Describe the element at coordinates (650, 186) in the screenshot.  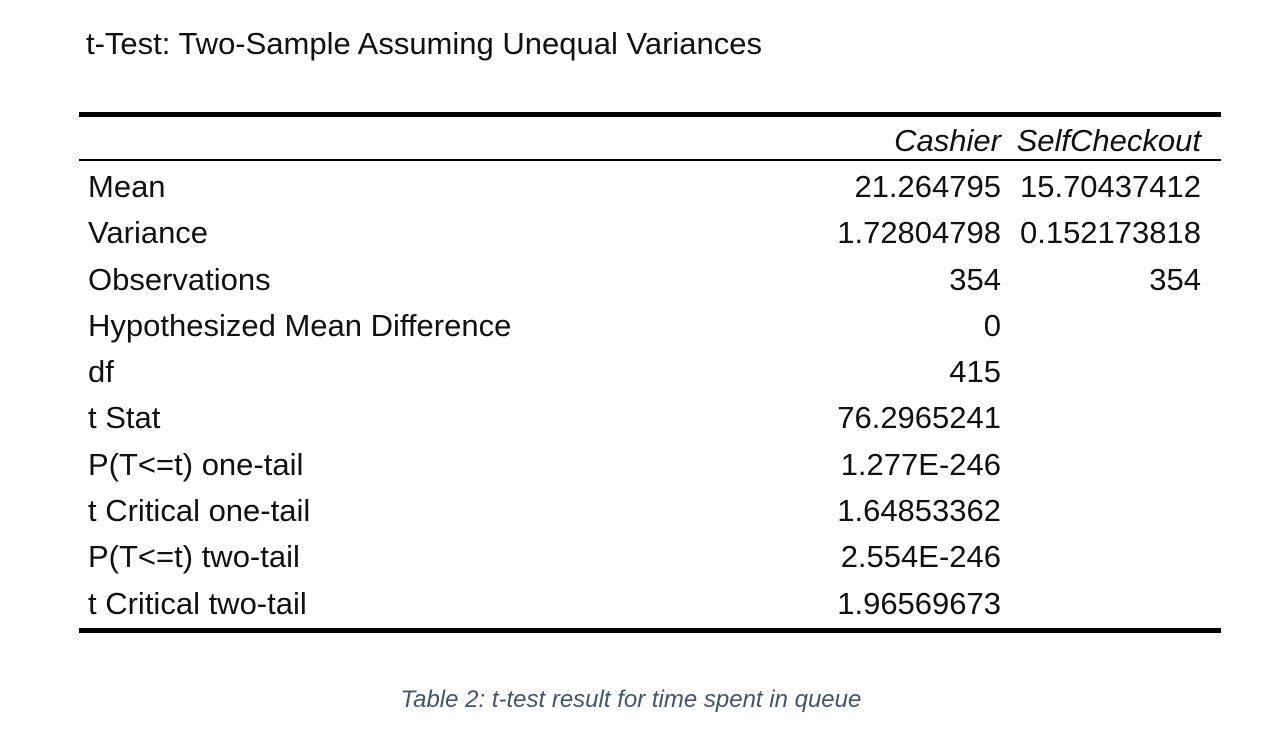
I see `table-row: Mean 21.264795 15.70437412` at that location.